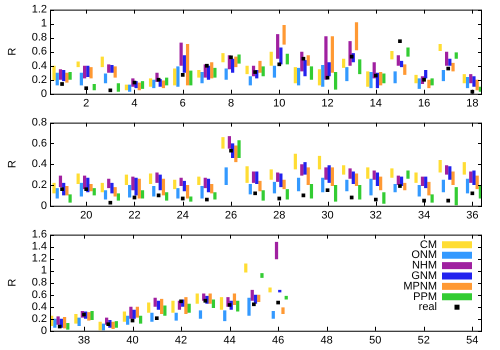 This screenshot has width=500, height=350. I want to click on x-tick-label: 50, so click(375, 340).